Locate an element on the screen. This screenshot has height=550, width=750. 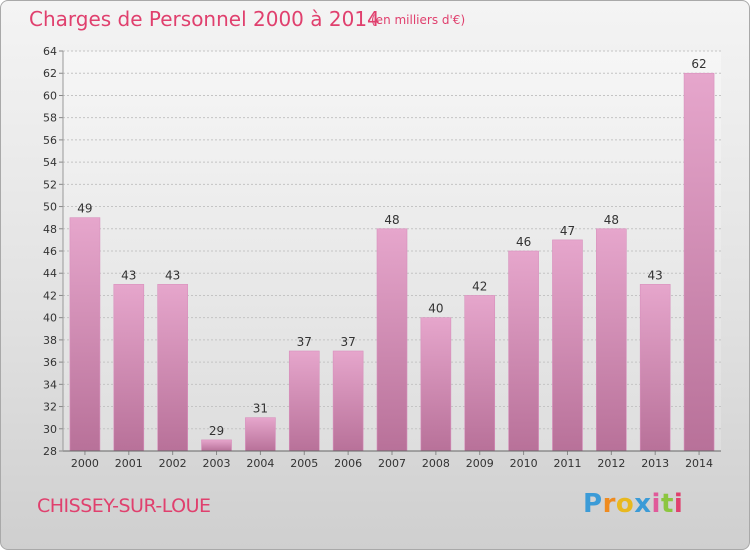
bar-2003 is located at coordinates (216, 445).